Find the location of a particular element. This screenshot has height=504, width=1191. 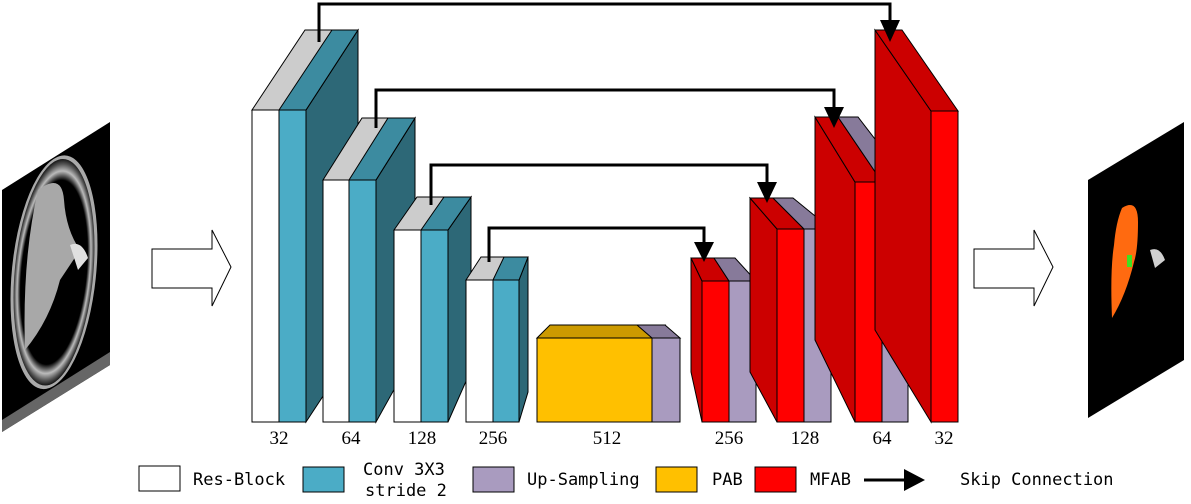

skip-arrowhead-2-icon is located at coordinates (834, 117).